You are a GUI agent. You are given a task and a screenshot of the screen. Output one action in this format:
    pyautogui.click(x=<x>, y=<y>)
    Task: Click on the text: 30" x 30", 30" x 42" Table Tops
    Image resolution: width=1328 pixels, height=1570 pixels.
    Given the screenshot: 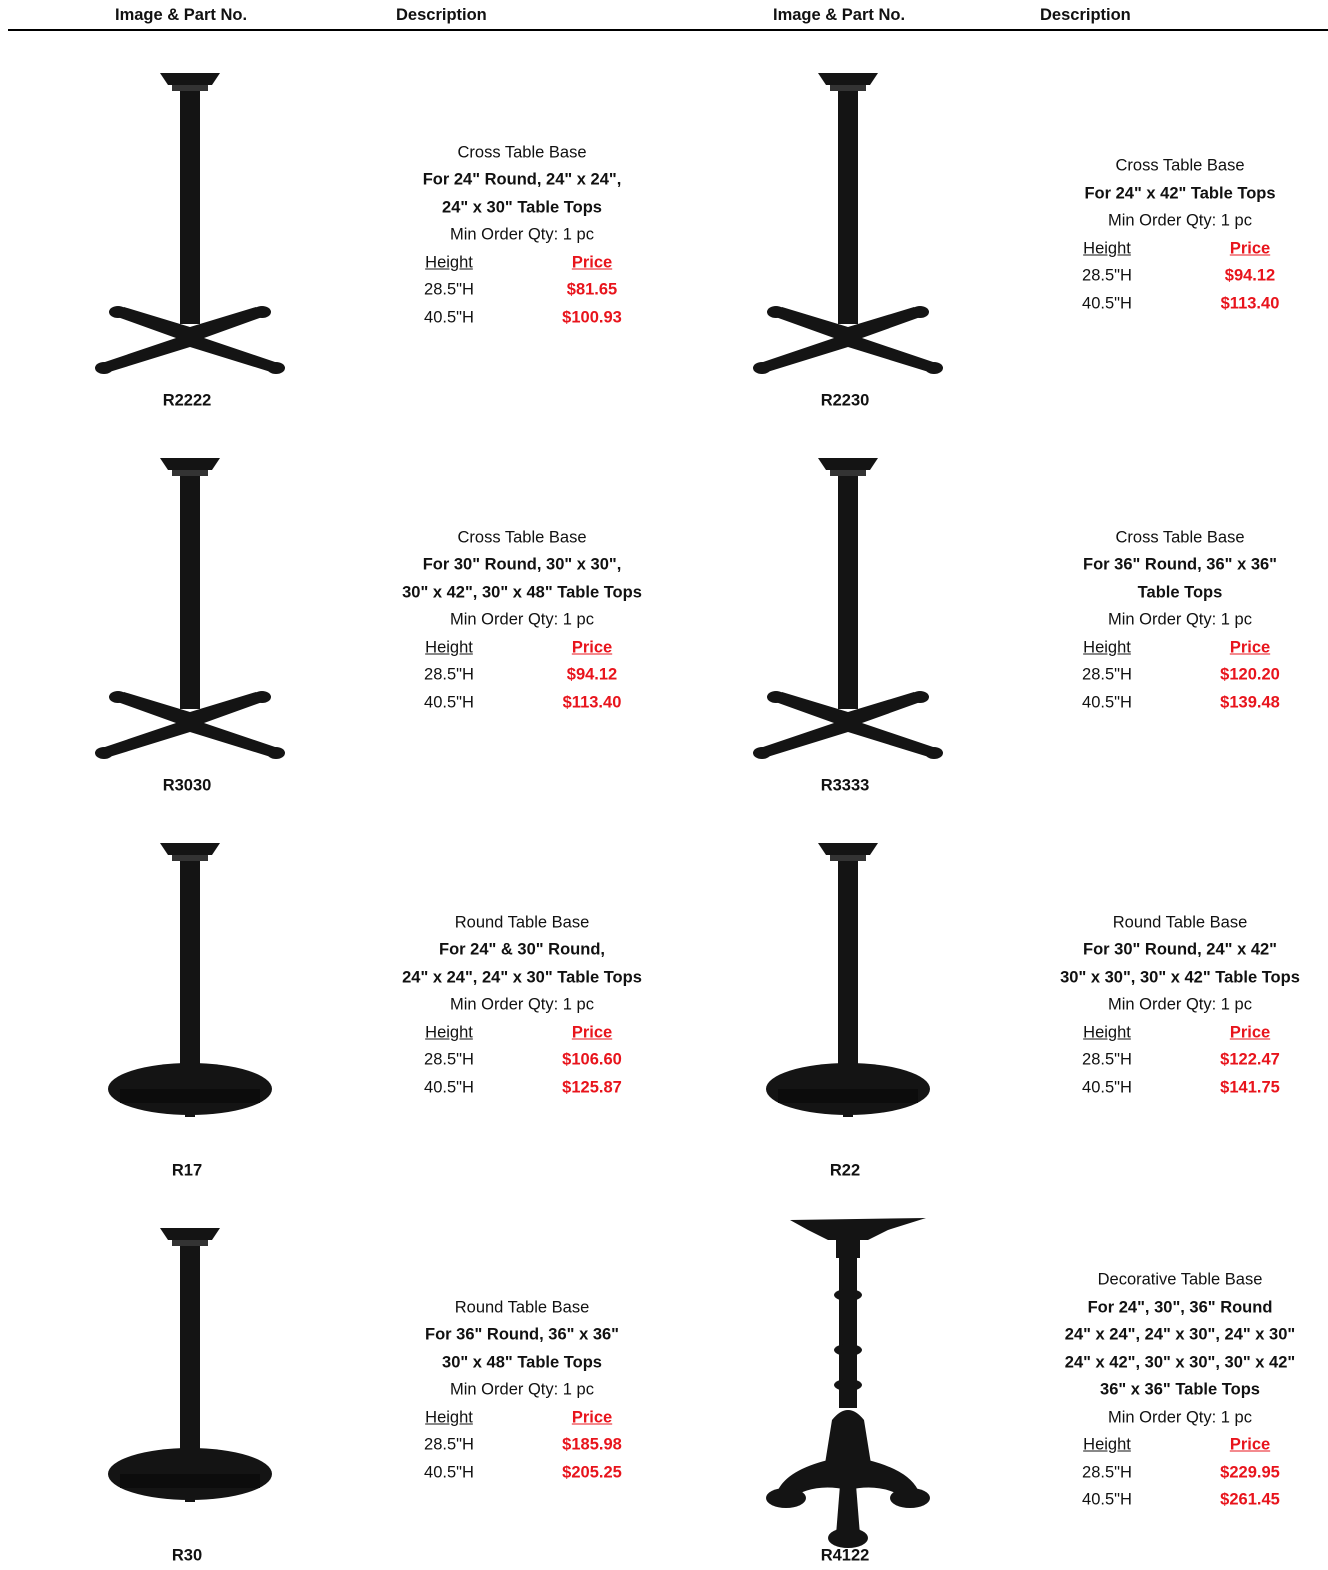 What is the action you would take?
    pyautogui.click(x=1180, y=977)
    